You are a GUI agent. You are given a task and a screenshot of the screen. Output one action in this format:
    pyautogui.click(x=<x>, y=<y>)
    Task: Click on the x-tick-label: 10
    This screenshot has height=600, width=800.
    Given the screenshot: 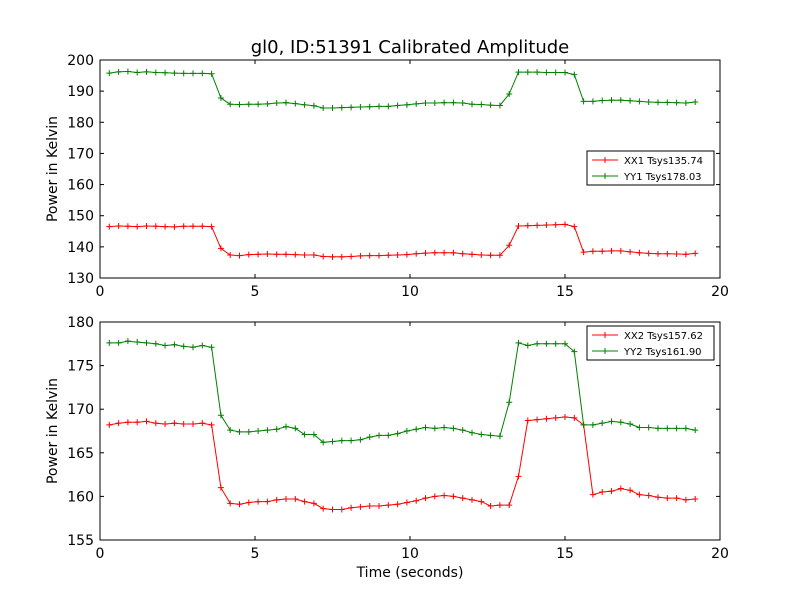 What is the action you would take?
    pyautogui.click(x=410, y=554)
    